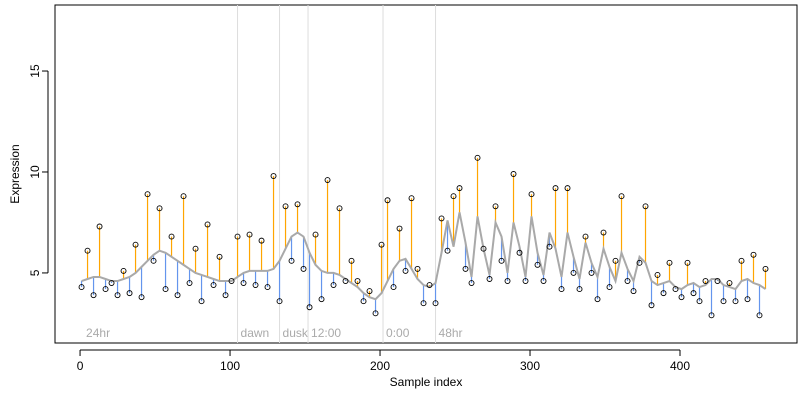 The height and width of the screenshot is (400, 800). Describe the element at coordinates (530, 366) in the screenshot. I see `x-tick-label: 300` at that location.